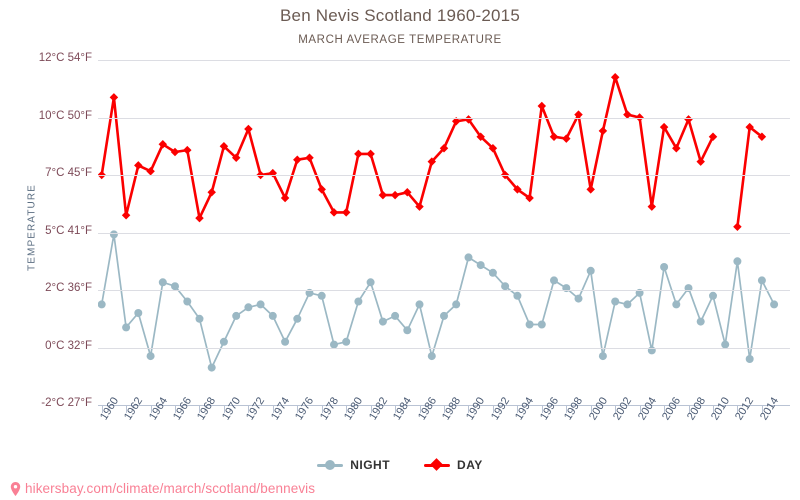 This screenshot has height=500, width=800. Describe the element at coordinates (68, 173) in the screenshot. I see `y-axis-tick-label: 7°C 45°F` at that location.